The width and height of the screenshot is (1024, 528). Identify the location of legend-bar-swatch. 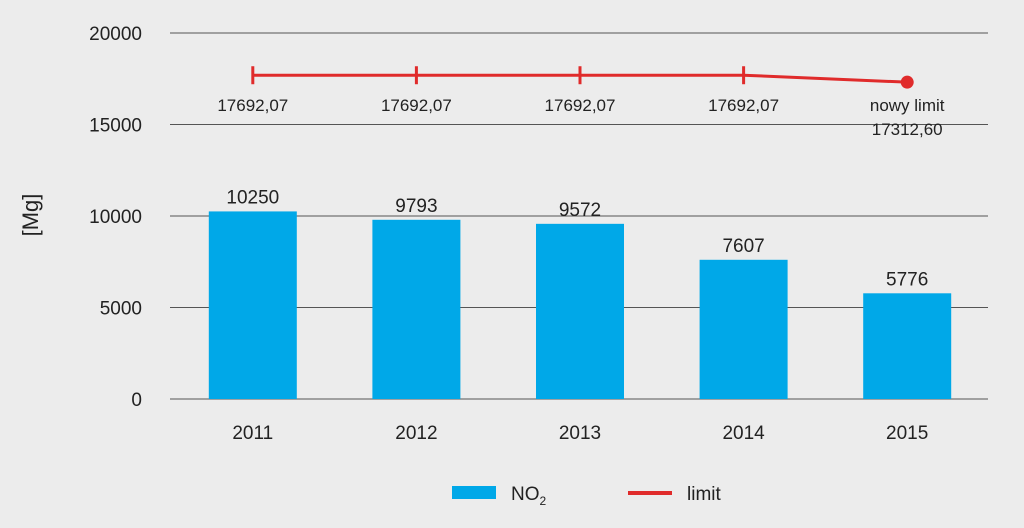
(474, 492).